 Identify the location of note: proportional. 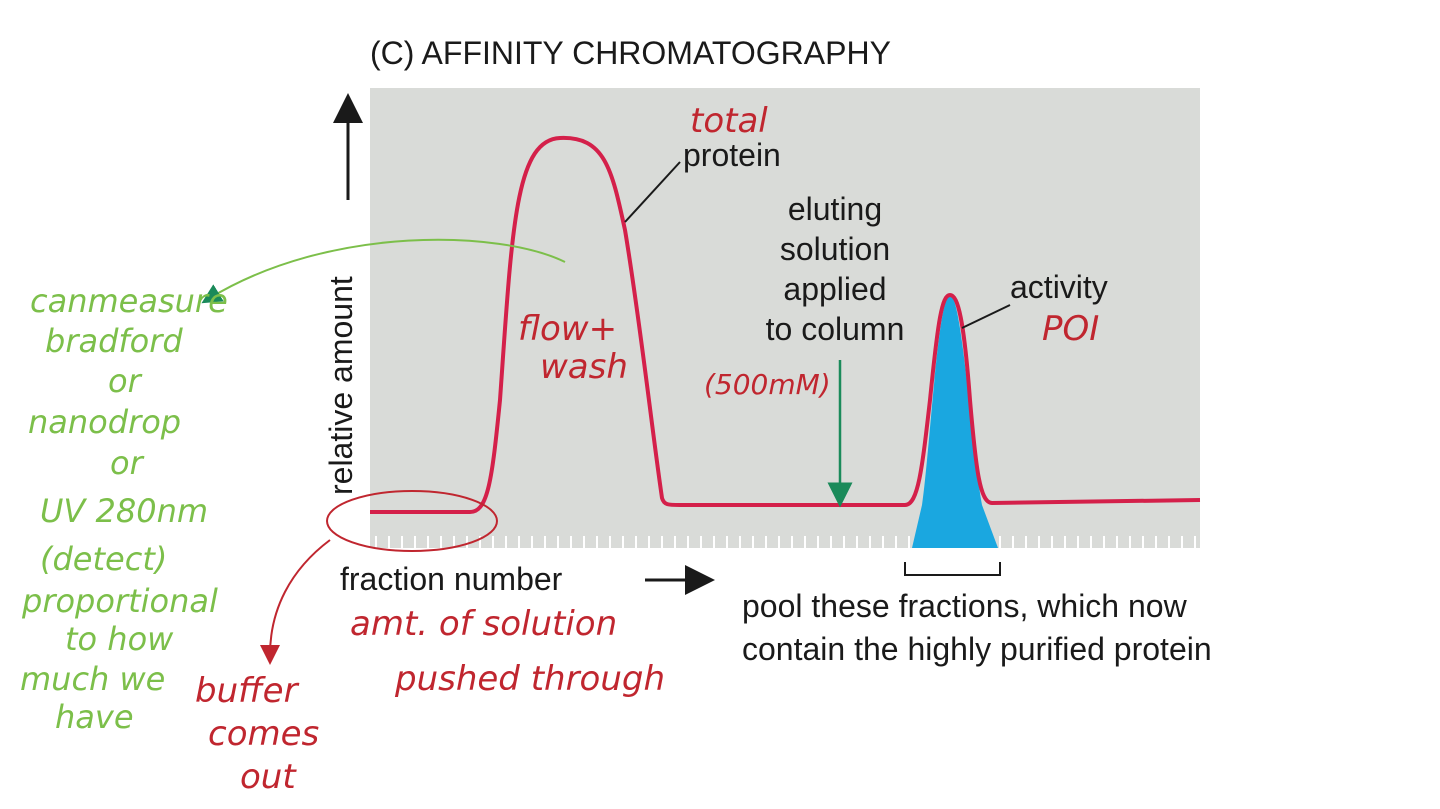
(119, 601).